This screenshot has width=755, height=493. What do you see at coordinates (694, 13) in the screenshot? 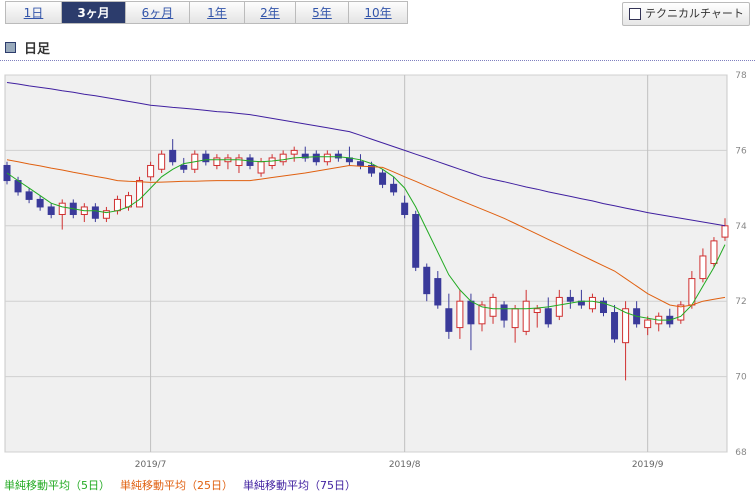
I see `button-label: テクニカルチャート` at bounding box center [694, 13].